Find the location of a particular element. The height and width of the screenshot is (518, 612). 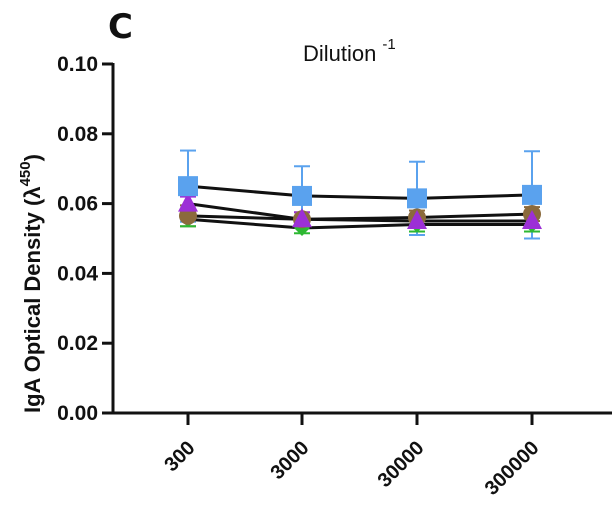

y-tick-label: 0.00 is located at coordinates (77, 413).